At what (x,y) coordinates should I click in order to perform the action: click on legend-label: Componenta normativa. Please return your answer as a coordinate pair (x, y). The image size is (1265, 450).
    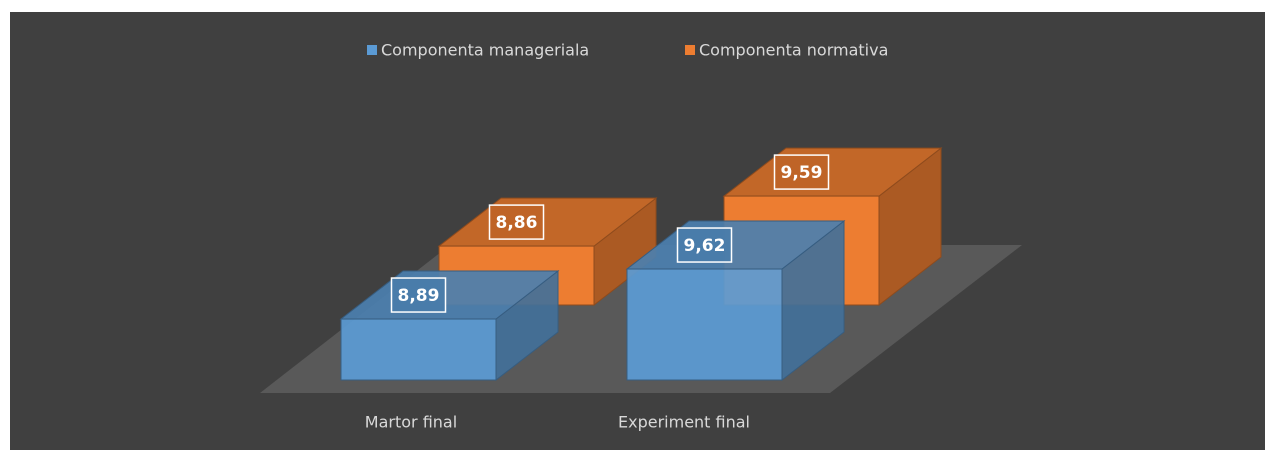
    Looking at the image, I should click on (793, 50).